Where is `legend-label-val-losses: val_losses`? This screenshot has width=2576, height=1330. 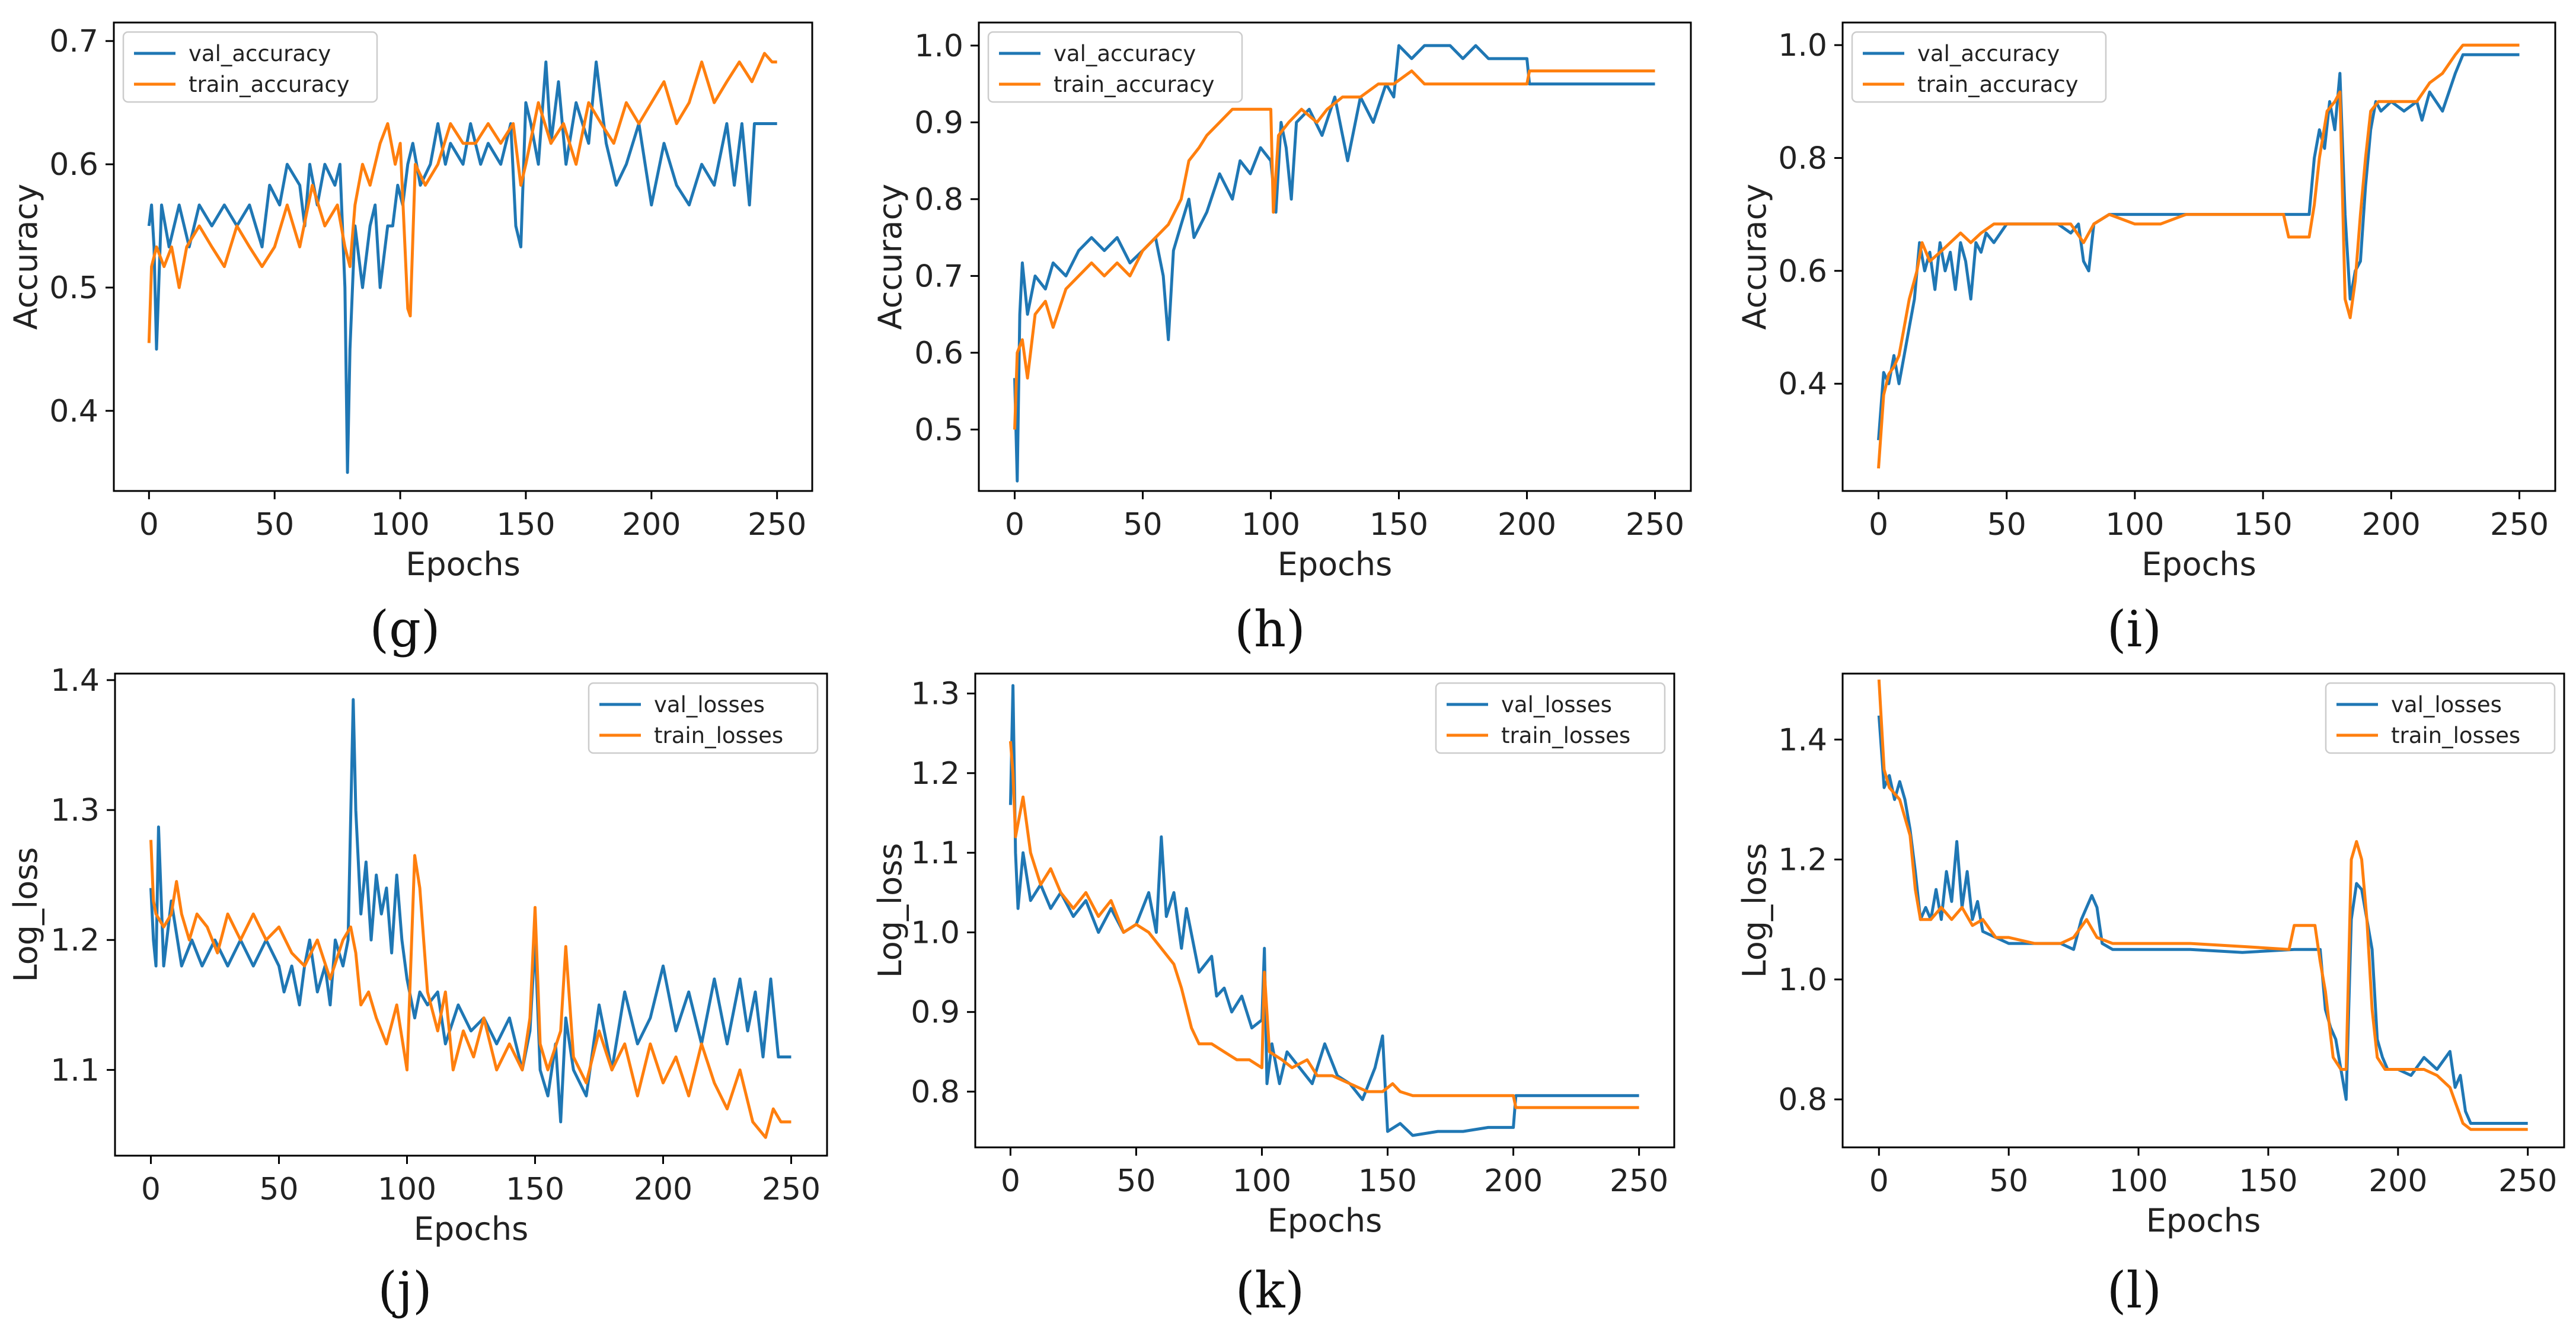
legend-label-val-losses: val_losses is located at coordinates (1556, 704).